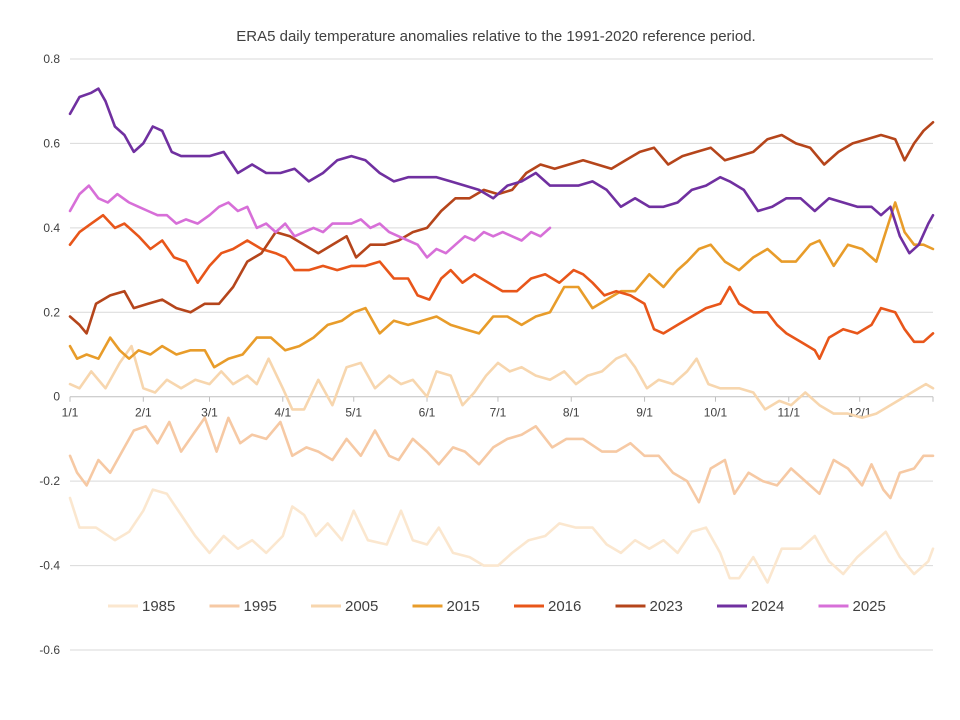 The height and width of the screenshot is (720, 960). I want to click on y-tick-label: -0.4, so click(49, 566).